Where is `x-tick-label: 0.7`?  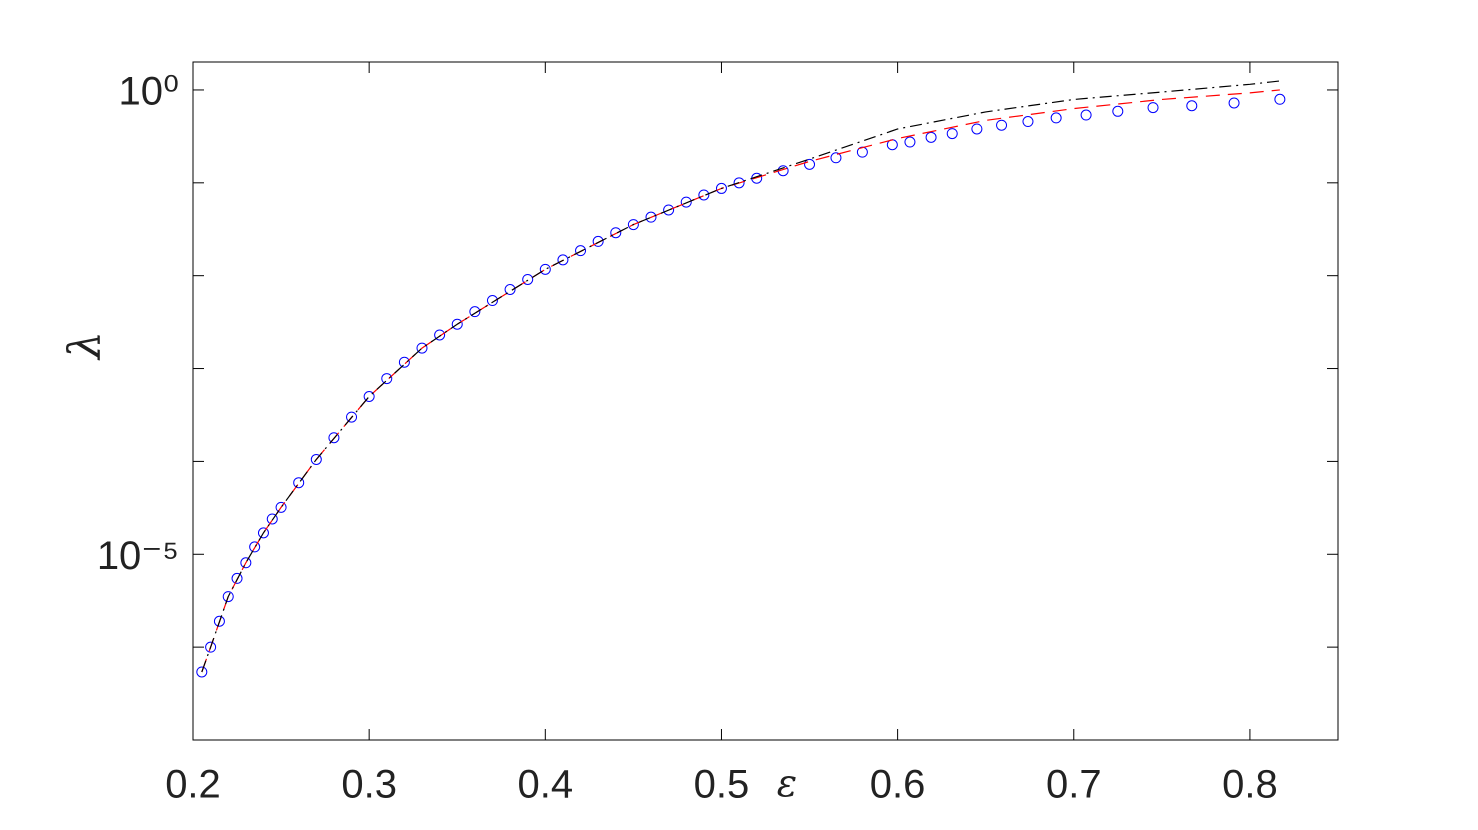
x-tick-label: 0.7 is located at coordinates (1074, 785).